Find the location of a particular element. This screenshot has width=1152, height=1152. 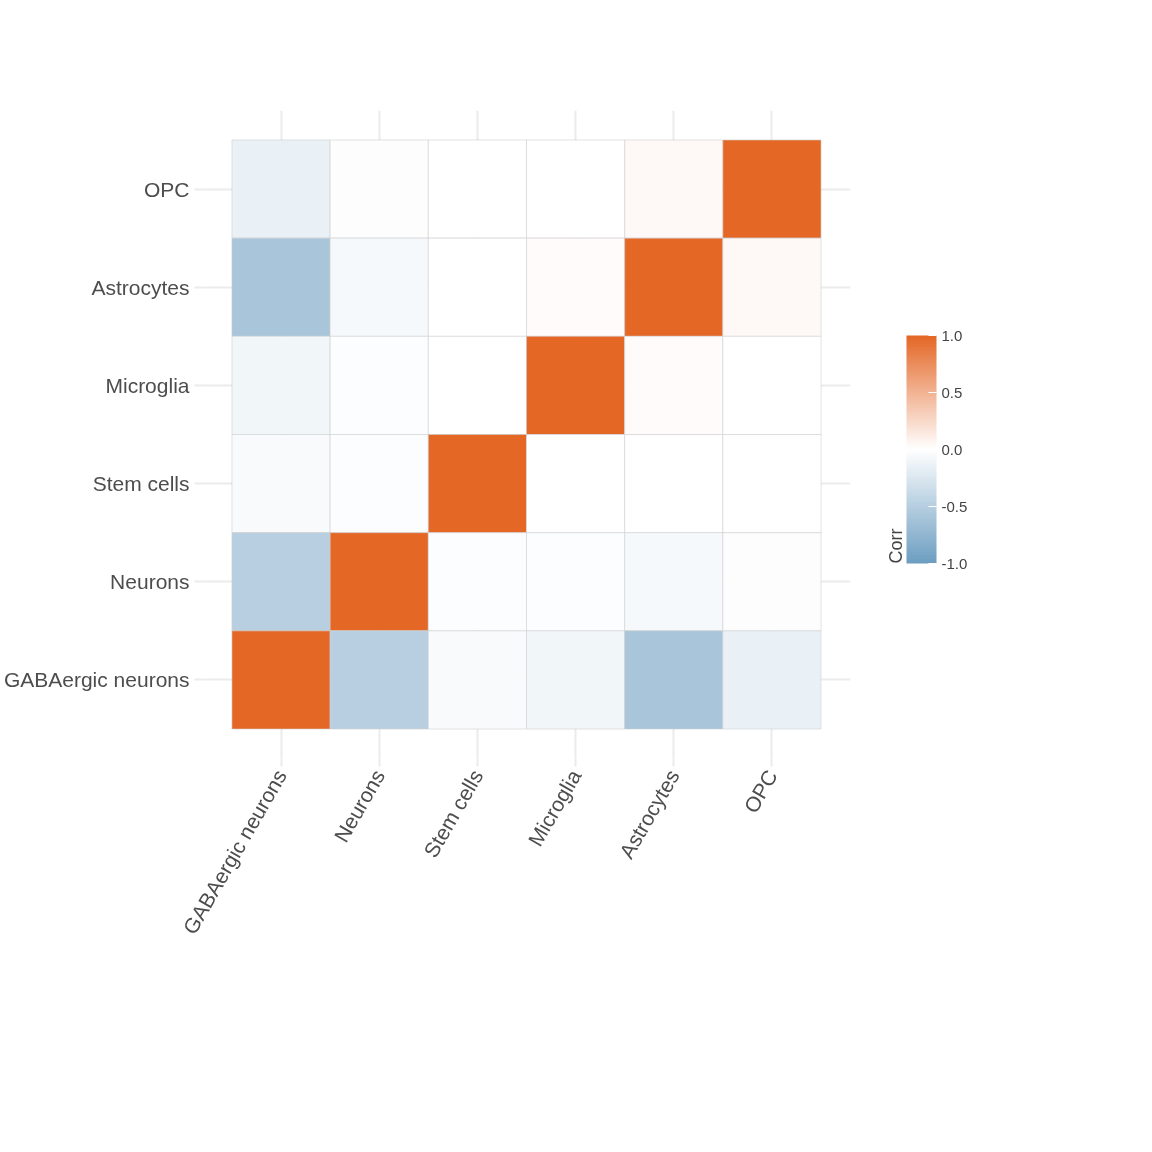

y-tick-label: Stem cells is located at coordinates (141, 484).